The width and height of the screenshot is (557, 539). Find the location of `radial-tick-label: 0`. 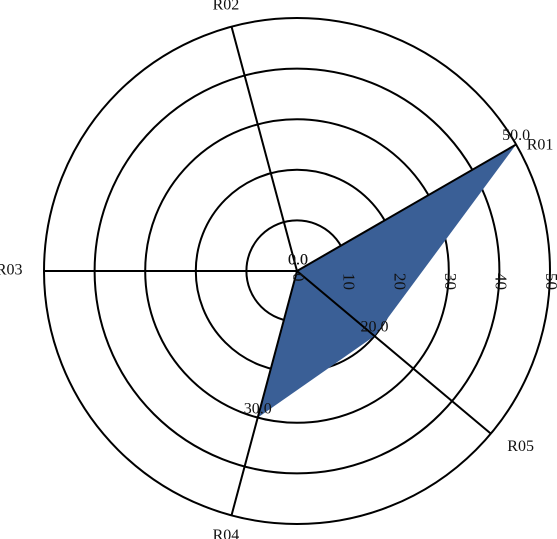

radial-tick-label: 0 is located at coordinates (298, 277).